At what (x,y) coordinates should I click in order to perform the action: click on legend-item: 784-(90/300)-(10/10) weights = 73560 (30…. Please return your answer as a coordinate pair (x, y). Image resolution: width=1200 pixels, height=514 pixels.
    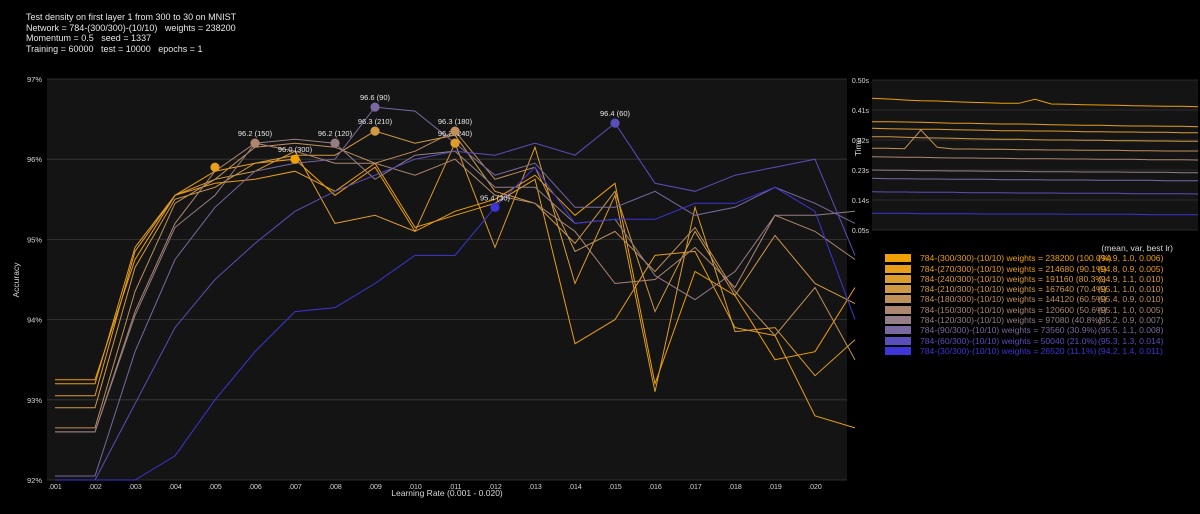
    Looking at the image, I should click on (1030, 330).